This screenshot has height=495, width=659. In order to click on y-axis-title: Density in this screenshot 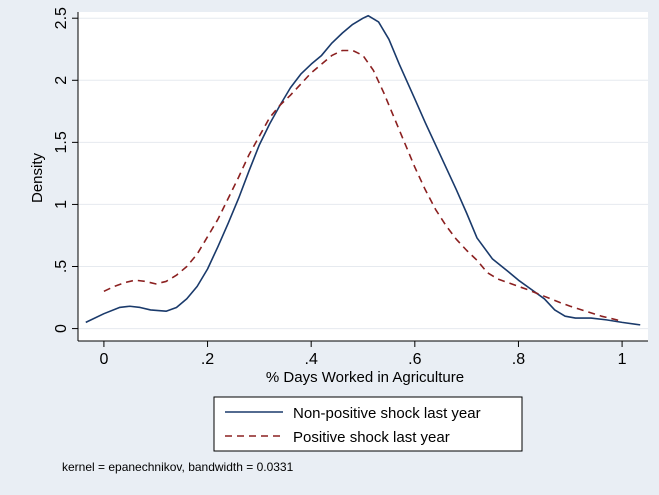, I will do `click(37, 177)`.